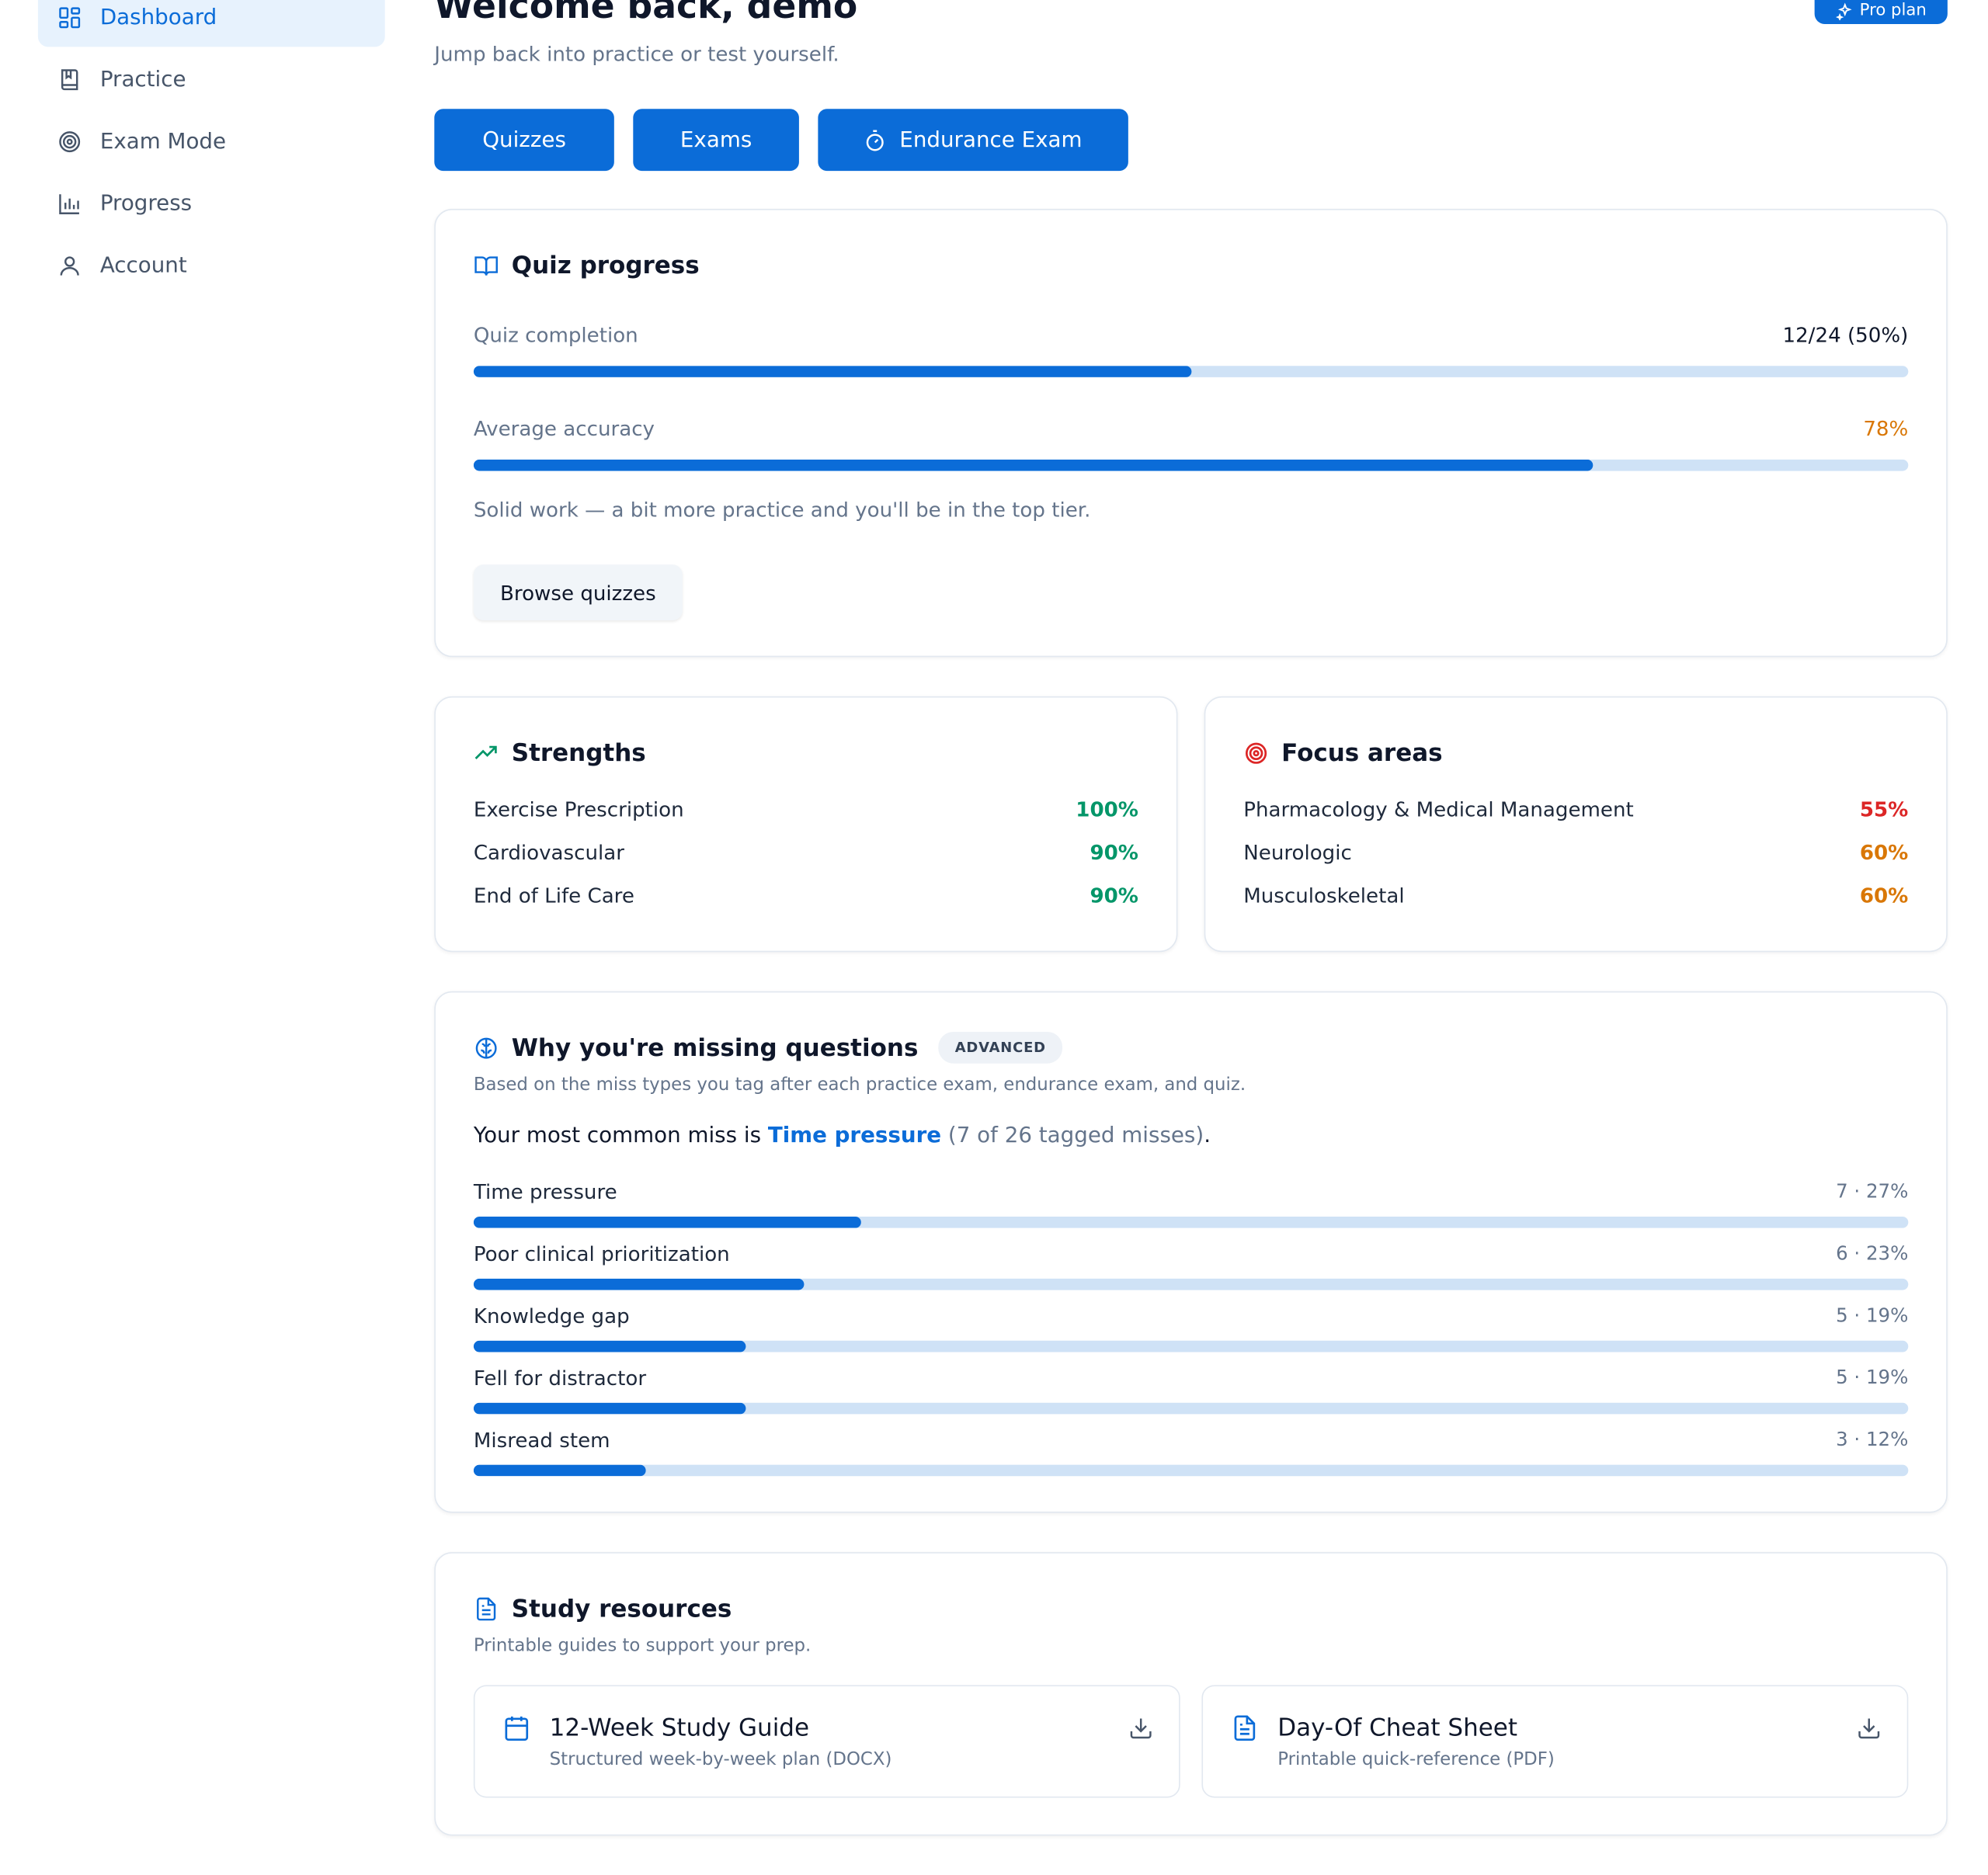 Image resolution: width=1988 pixels, height=1875 pixels. I want to click on miss-type-label: Fell for distractor, so click(560, 1378).